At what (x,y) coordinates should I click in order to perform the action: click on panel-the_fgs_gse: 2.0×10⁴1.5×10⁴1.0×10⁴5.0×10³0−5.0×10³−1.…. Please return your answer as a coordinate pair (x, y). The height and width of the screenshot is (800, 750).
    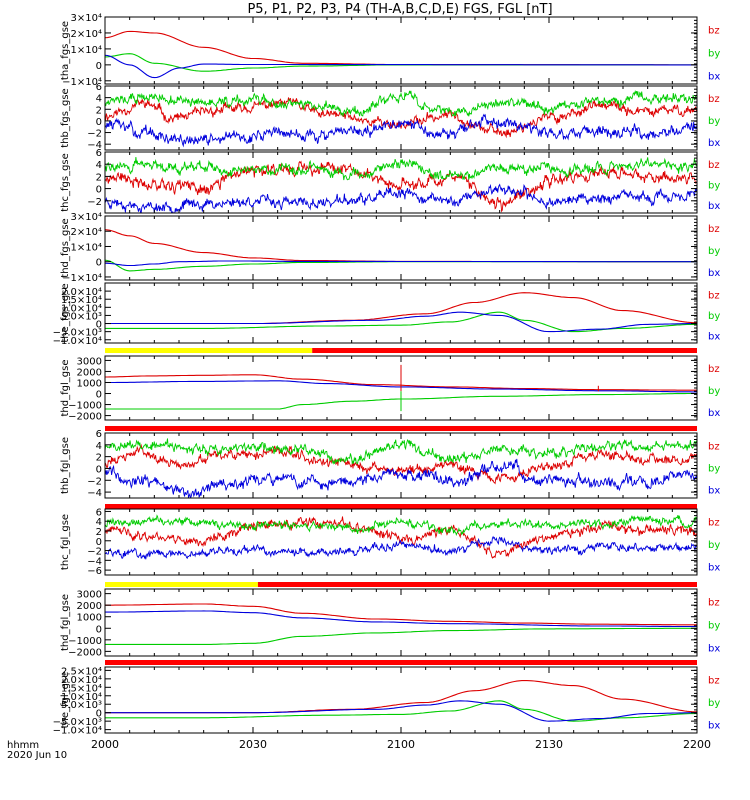
    Looking at the image, I should click on (386, 317).